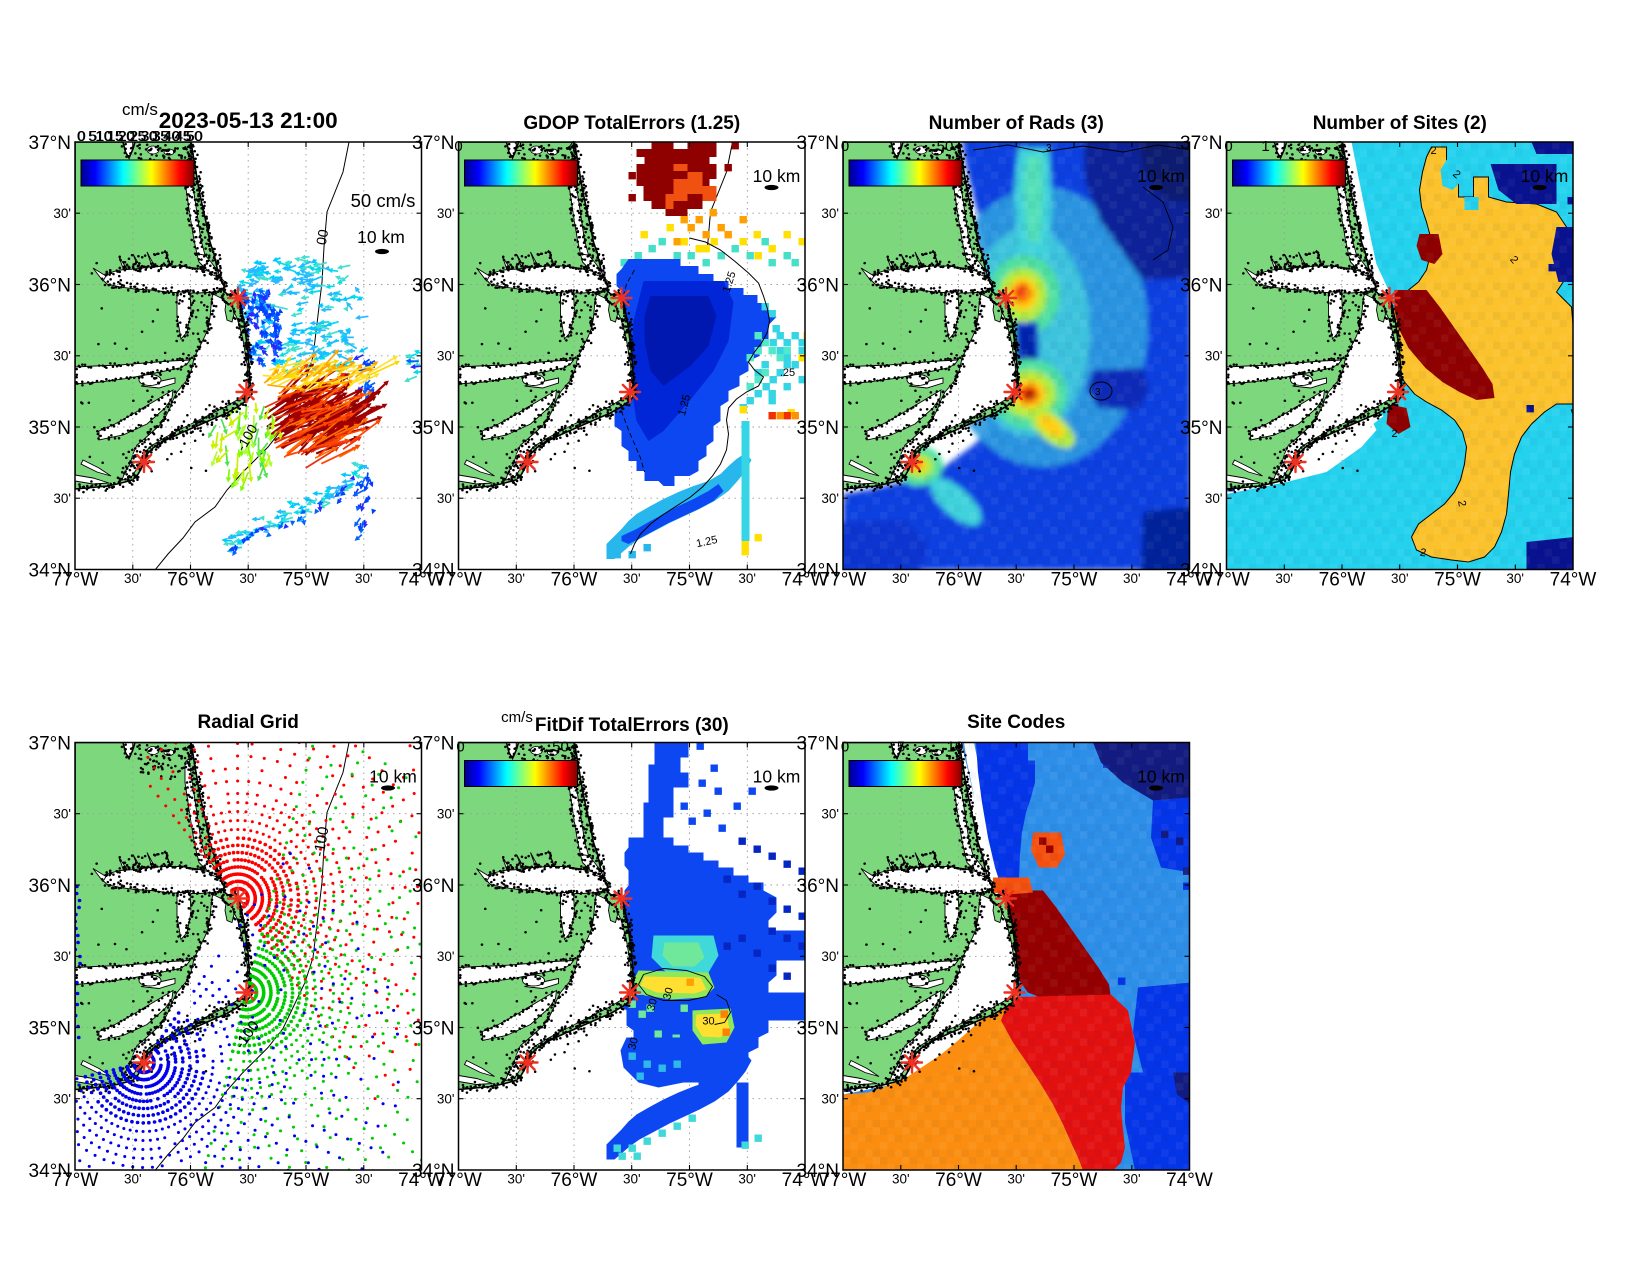 This screenshot has width=1650, height=1280. Describe the element at coordinates (1016, 123) in the screenshot. I see `svg-text: Number of Rads (3)` at that location.